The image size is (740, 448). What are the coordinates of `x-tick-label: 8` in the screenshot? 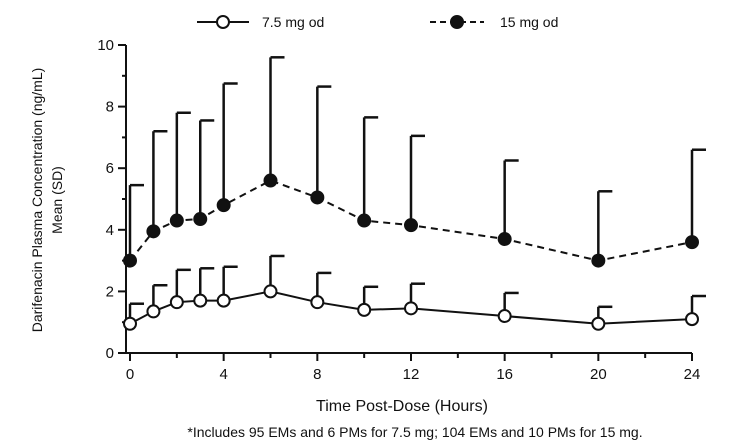 It's located at (317, 374).